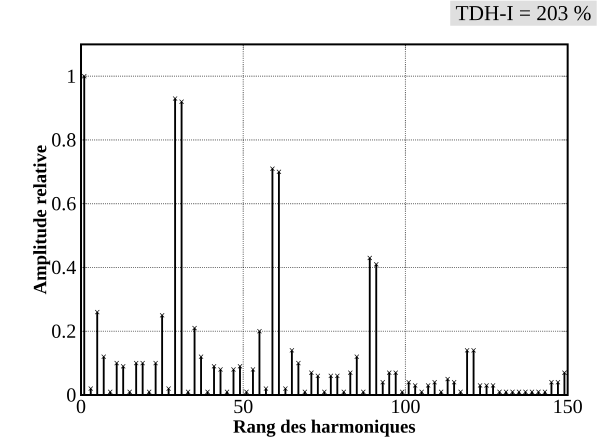  I want to click on x-tick-label: 150, so click(568, 407).